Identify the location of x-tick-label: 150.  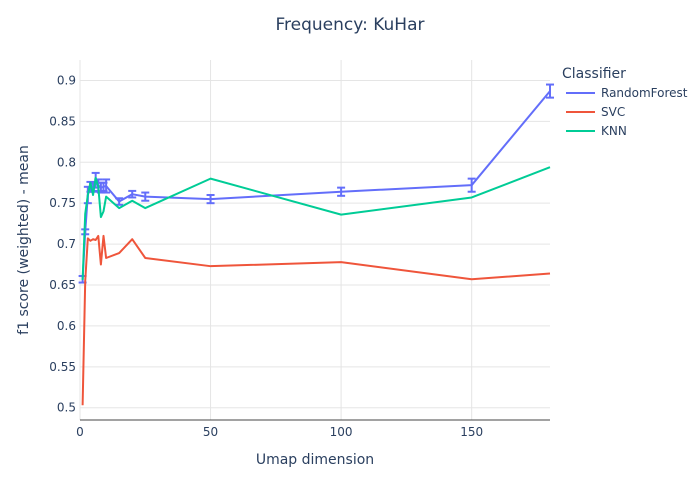
(471, 432).